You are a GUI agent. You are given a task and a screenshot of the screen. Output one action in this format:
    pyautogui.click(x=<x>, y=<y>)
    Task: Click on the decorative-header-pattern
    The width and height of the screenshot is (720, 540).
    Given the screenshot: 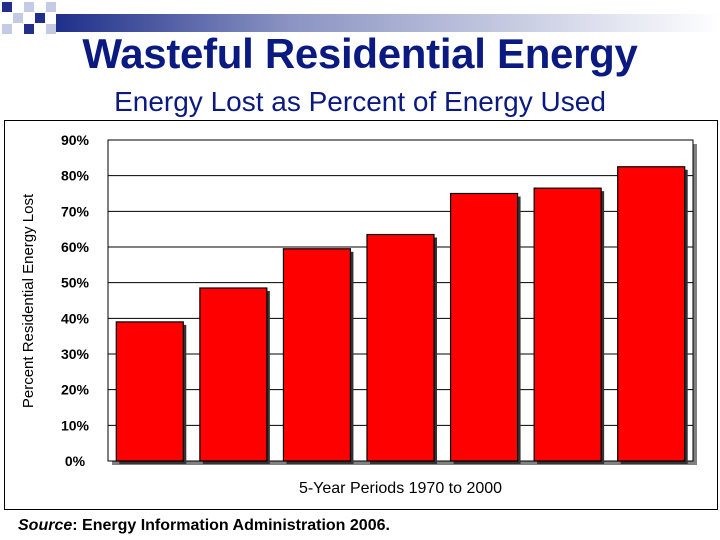 What is the action you would take?
    pyautogui.click(x=361, y=18)
    